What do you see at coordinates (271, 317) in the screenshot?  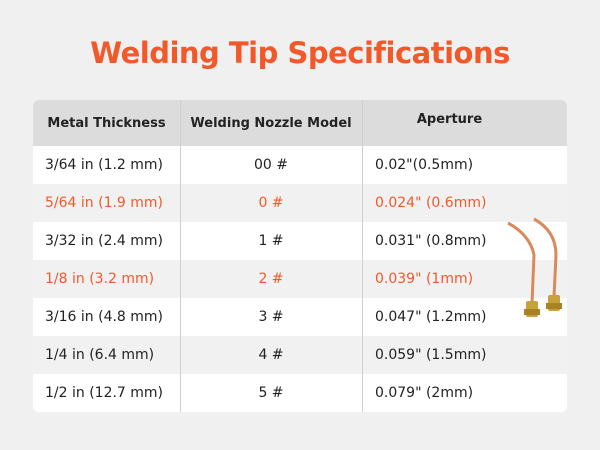 I see `table-cell: 3 #` at bounding box center [271, 317].